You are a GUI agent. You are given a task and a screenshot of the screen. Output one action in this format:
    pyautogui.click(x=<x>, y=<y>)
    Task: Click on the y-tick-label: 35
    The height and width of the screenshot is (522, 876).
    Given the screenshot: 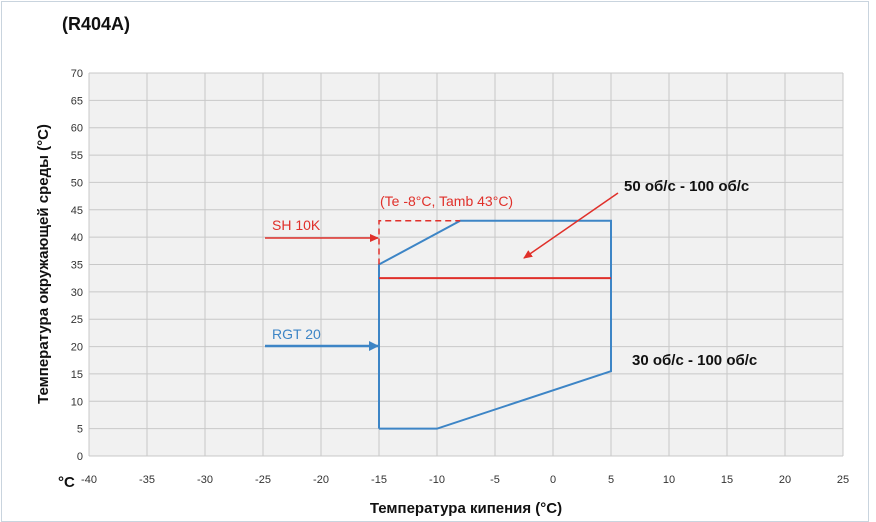 What is the action you would take?
    pyautogui.click(x=77, y=266)
    